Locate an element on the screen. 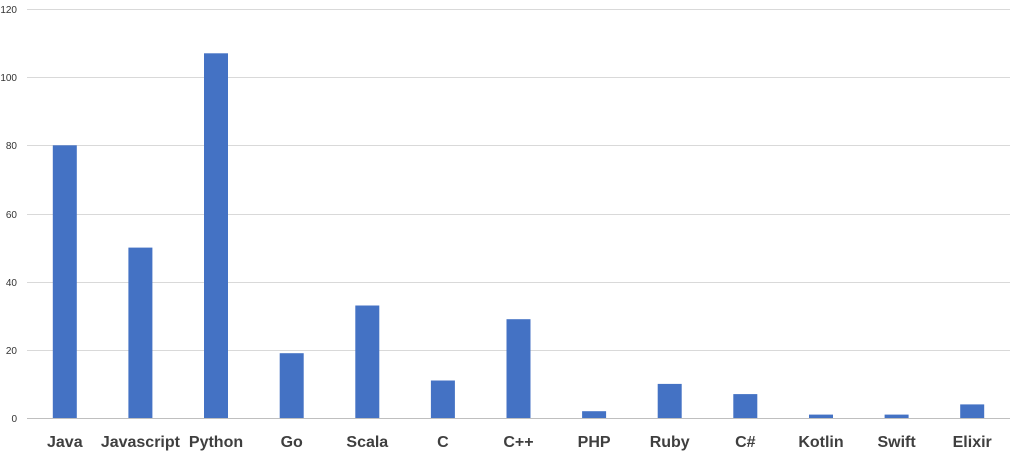  y-tick-label: 40 is located at coordinates (12, 283).